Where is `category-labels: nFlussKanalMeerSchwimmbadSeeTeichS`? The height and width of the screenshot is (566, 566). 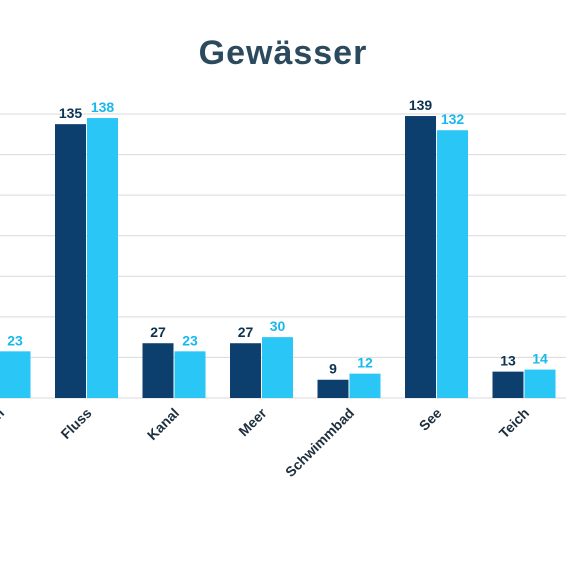 category-labels: nFlussKanalMeerSchwimmbadSeeTeichS is located at coordinates (266, 442).